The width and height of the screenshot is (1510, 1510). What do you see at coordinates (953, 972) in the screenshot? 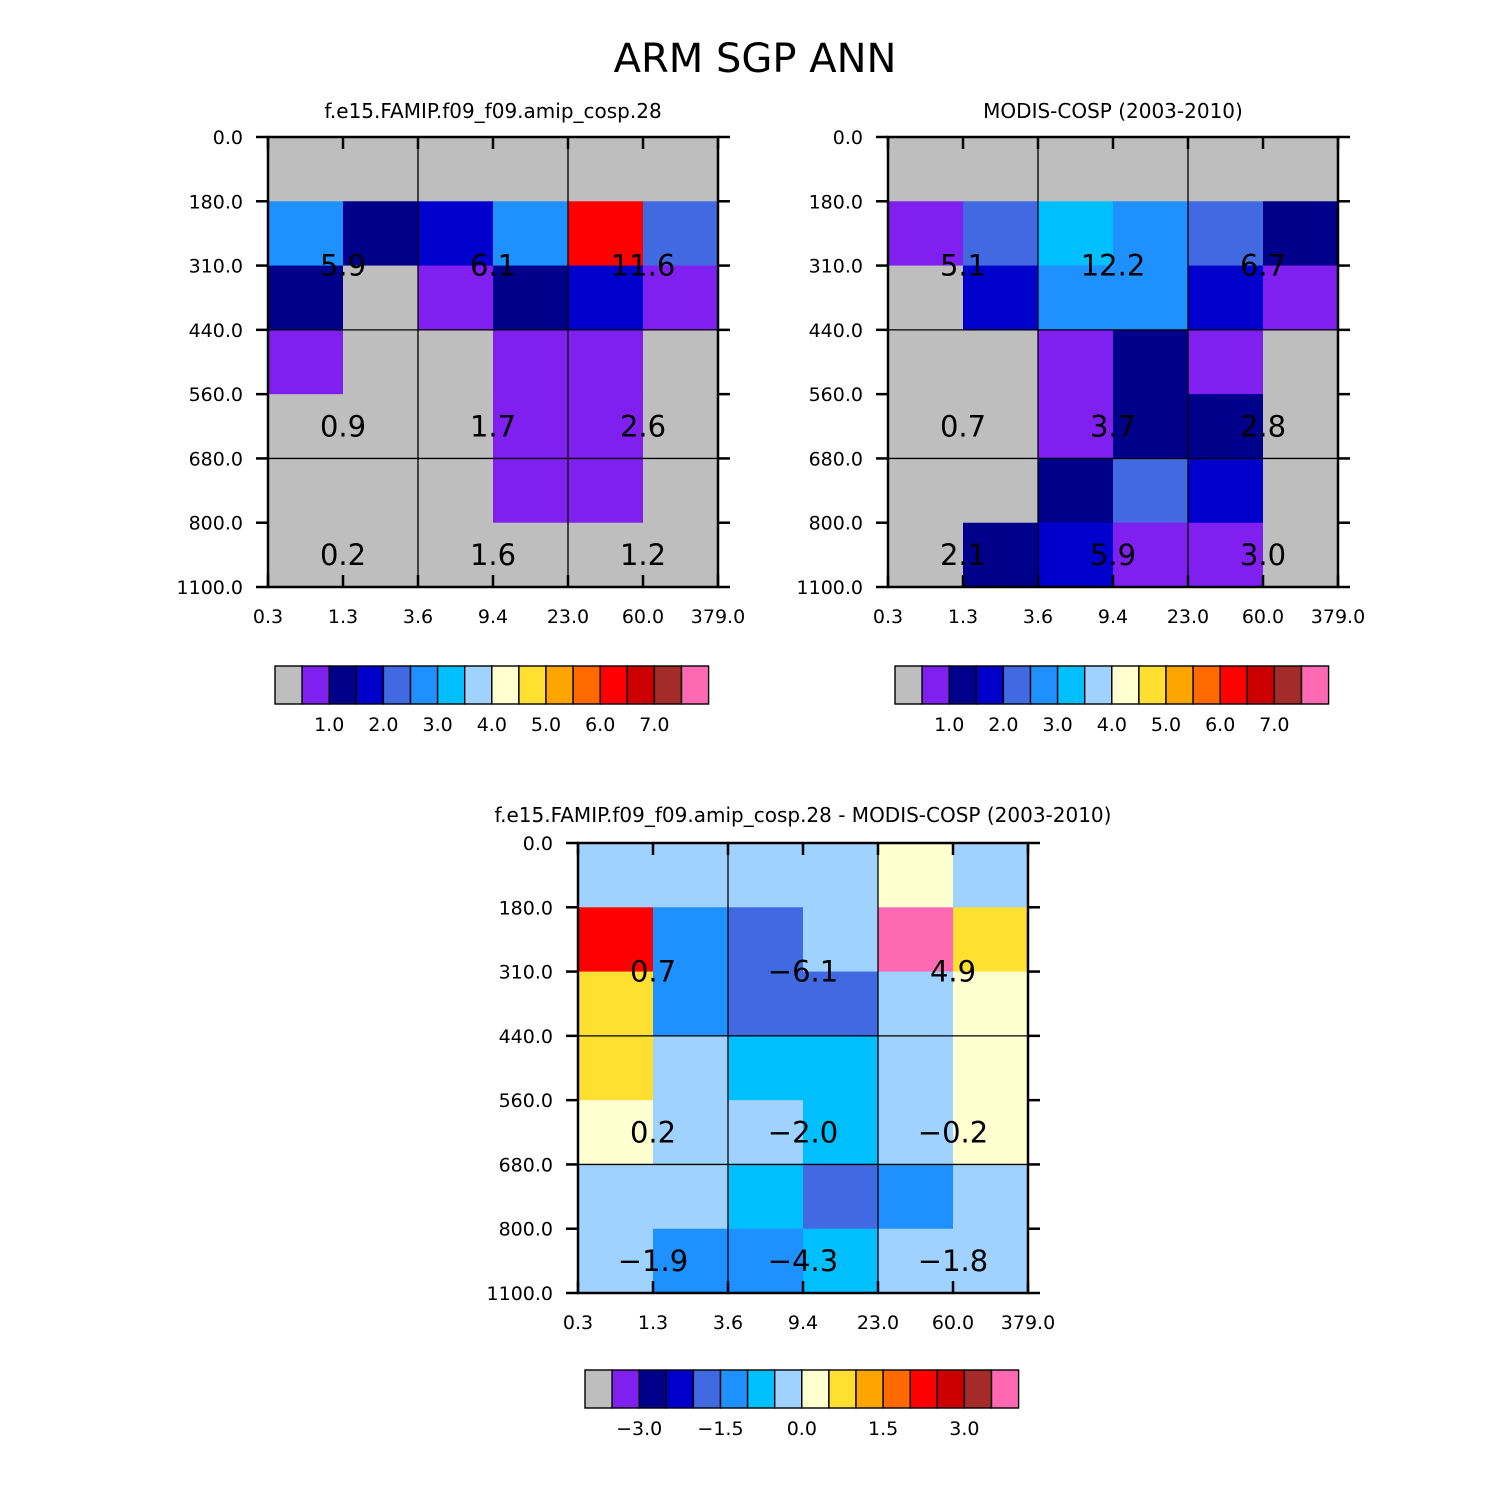
I see `cell-value-label: 4.9` at bounding box center [953, 972].